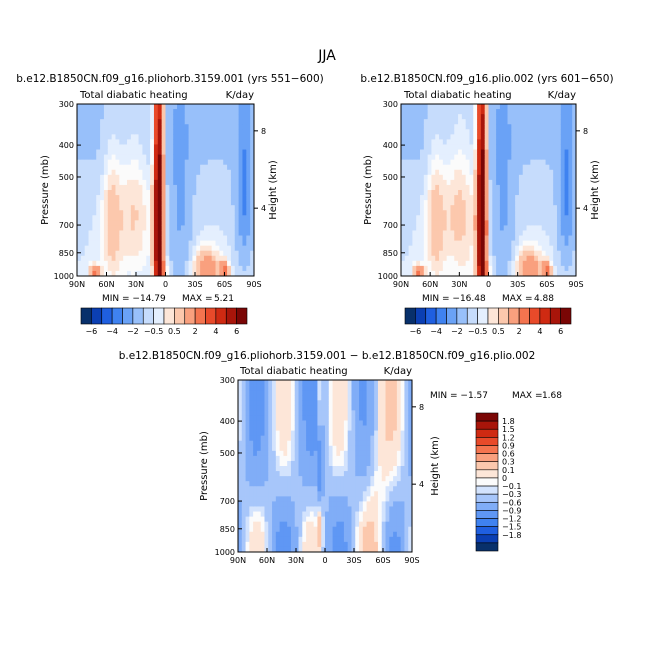 Image resolution: width=654 pixels, height=654 pixels. Describe the element at coordinates (267, 560) in the screenshot. I see `x-tick-label: 60N` at that location.